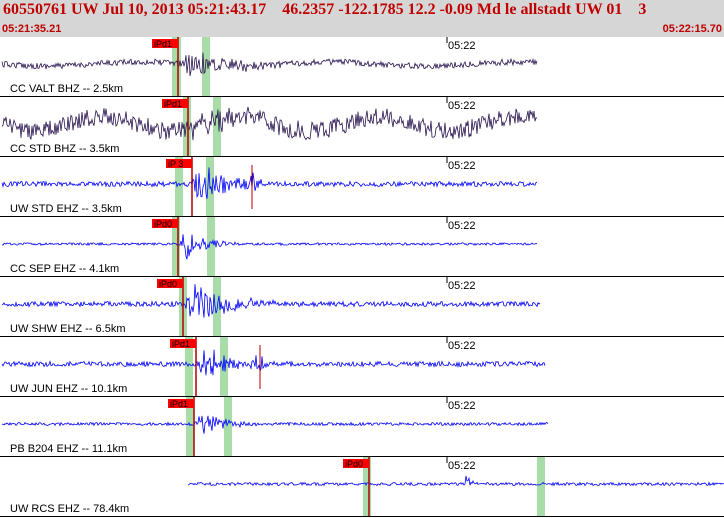  Describe the element at coordinates (68, 329) in the screenshot. I see `station-label: UW SHW EHZ -- 6.5km` at that location.